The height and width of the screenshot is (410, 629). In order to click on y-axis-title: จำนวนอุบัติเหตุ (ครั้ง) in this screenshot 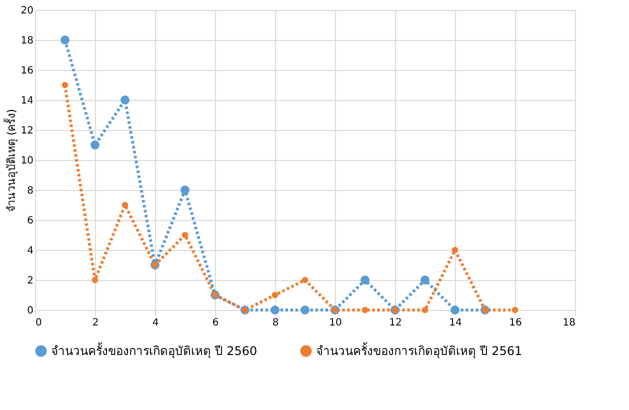, I will do `click(10, 160)`.